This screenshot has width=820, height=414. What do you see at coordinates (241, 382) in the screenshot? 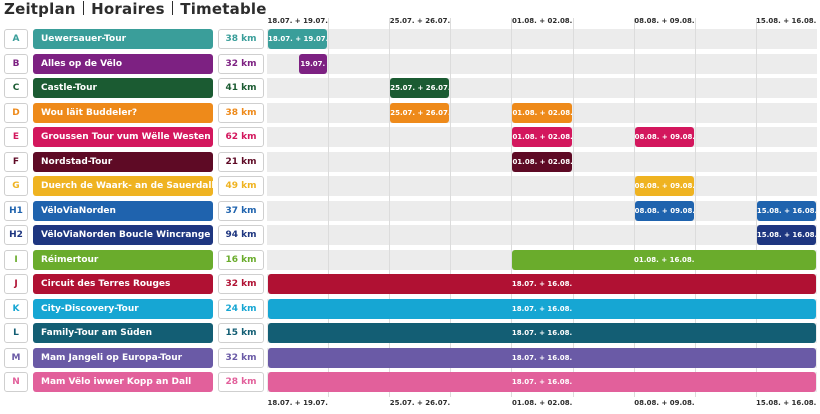
I see `tour-distance: 28 km` at bounding box center [241, 382].